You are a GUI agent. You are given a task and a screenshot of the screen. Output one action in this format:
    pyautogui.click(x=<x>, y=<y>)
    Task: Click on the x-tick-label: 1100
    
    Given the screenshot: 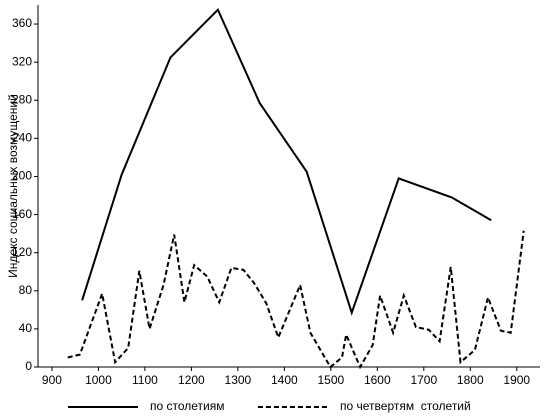 What is the action you would take?
    pyautogui.click(x=145, y=380)
    